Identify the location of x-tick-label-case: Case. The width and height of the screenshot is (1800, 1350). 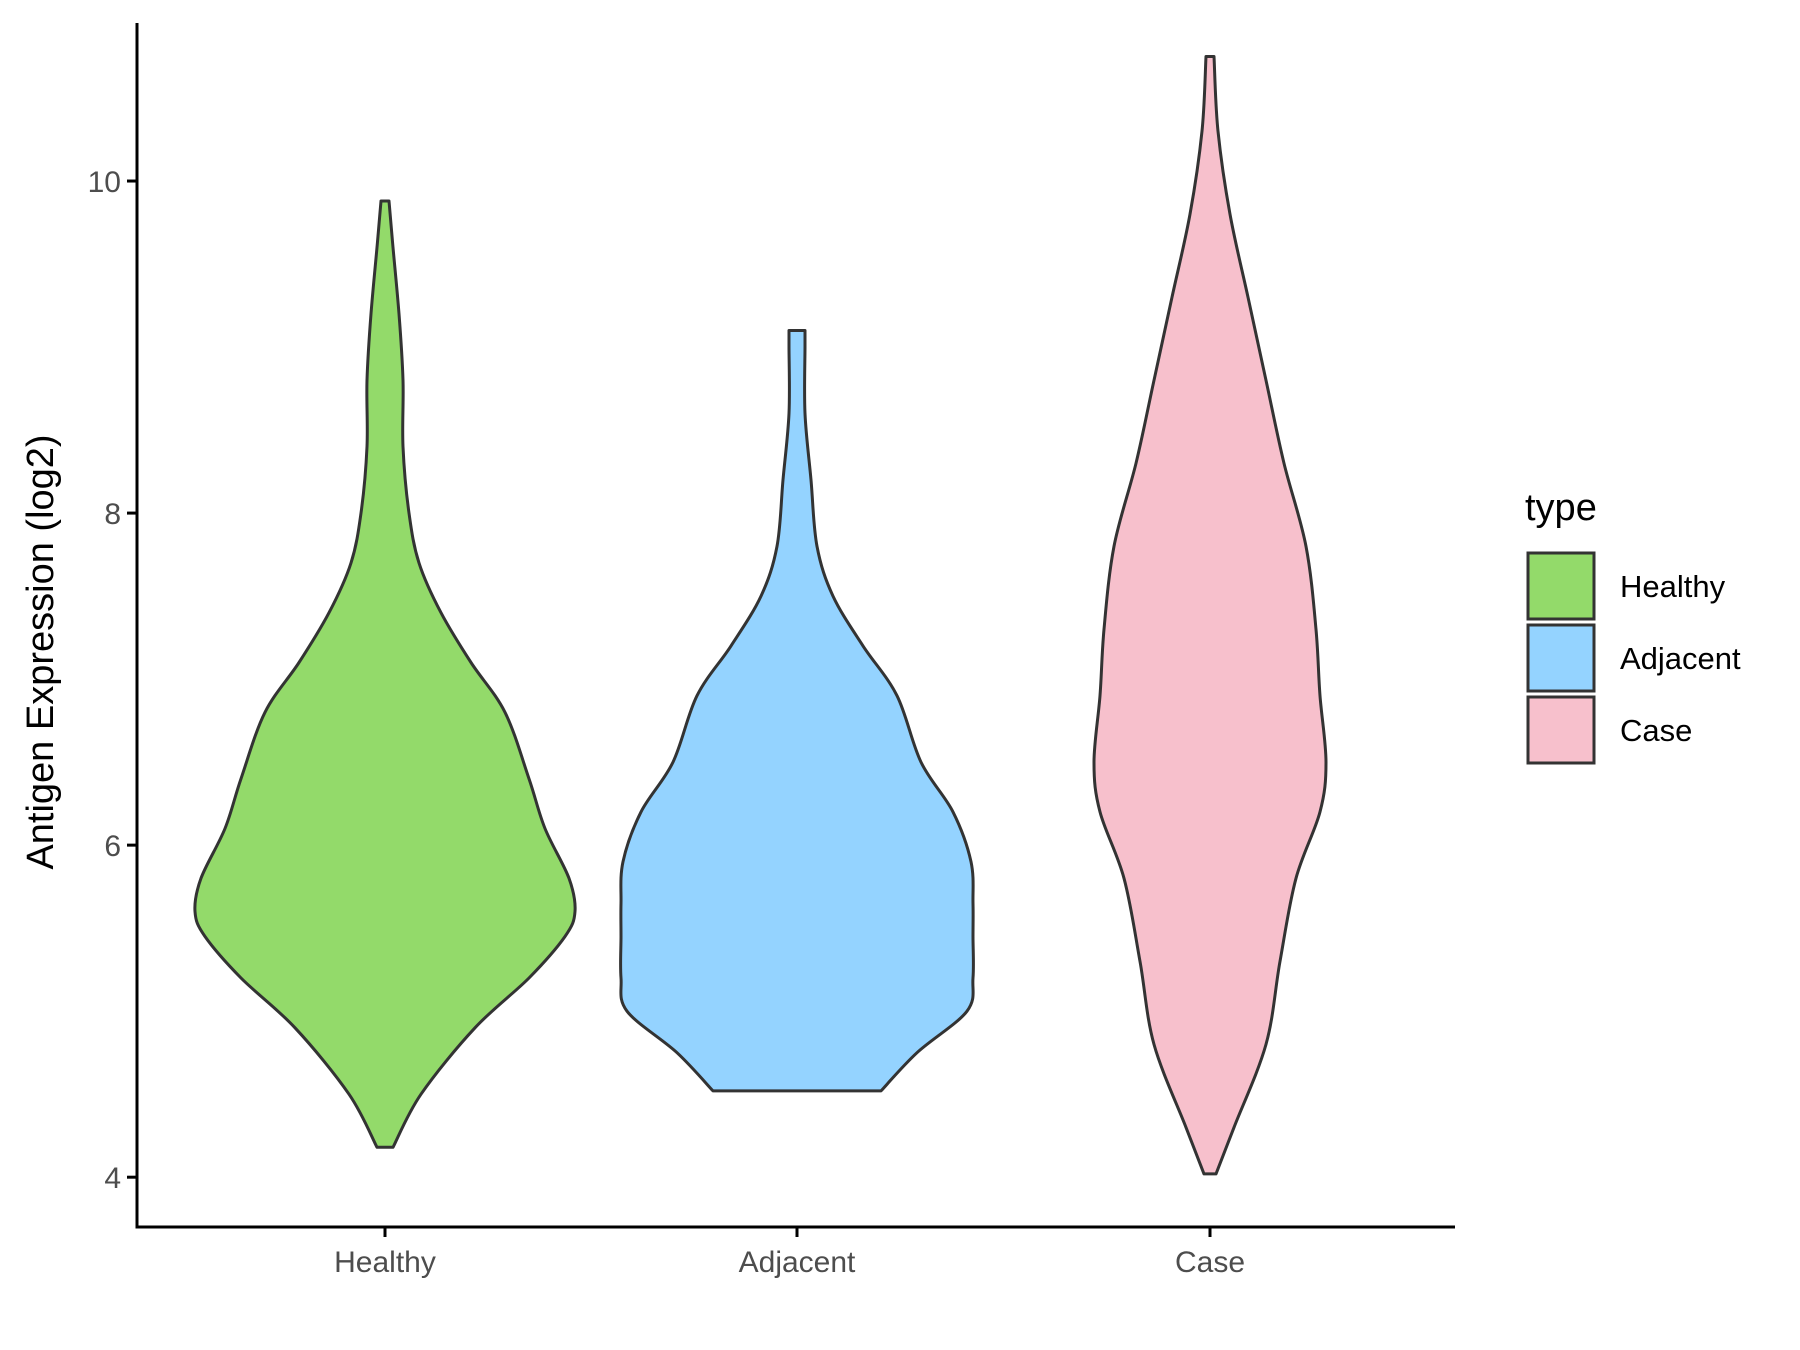
(1210, 1262).